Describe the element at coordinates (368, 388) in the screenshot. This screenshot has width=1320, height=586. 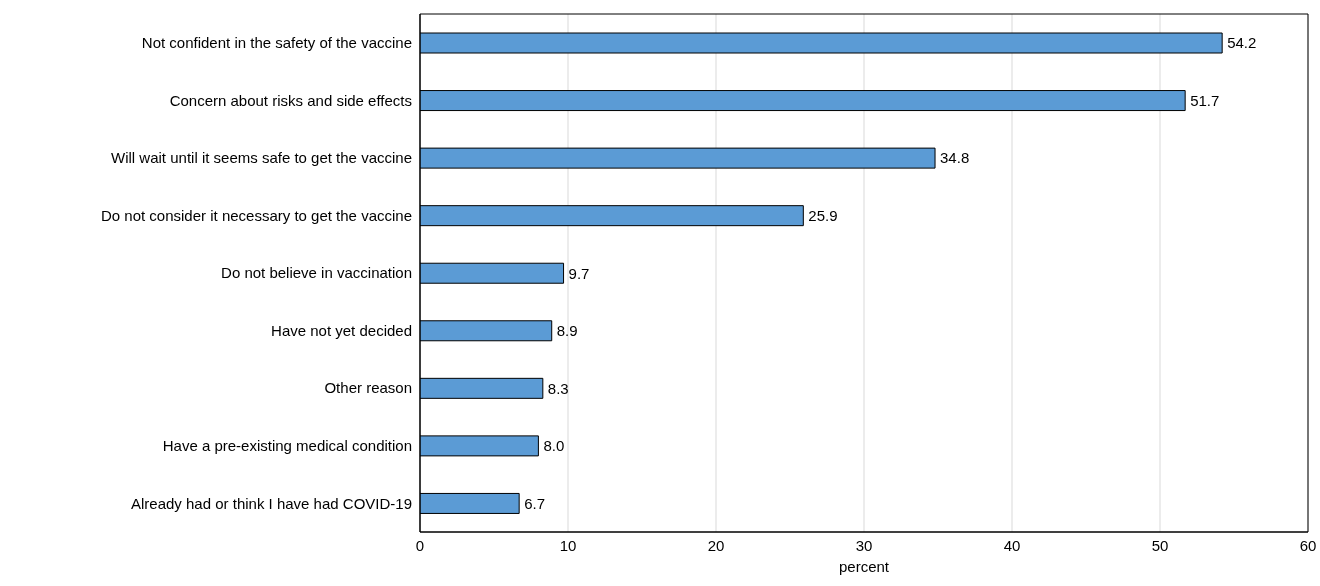
I see `y-tick-label: Other reason` at that location.